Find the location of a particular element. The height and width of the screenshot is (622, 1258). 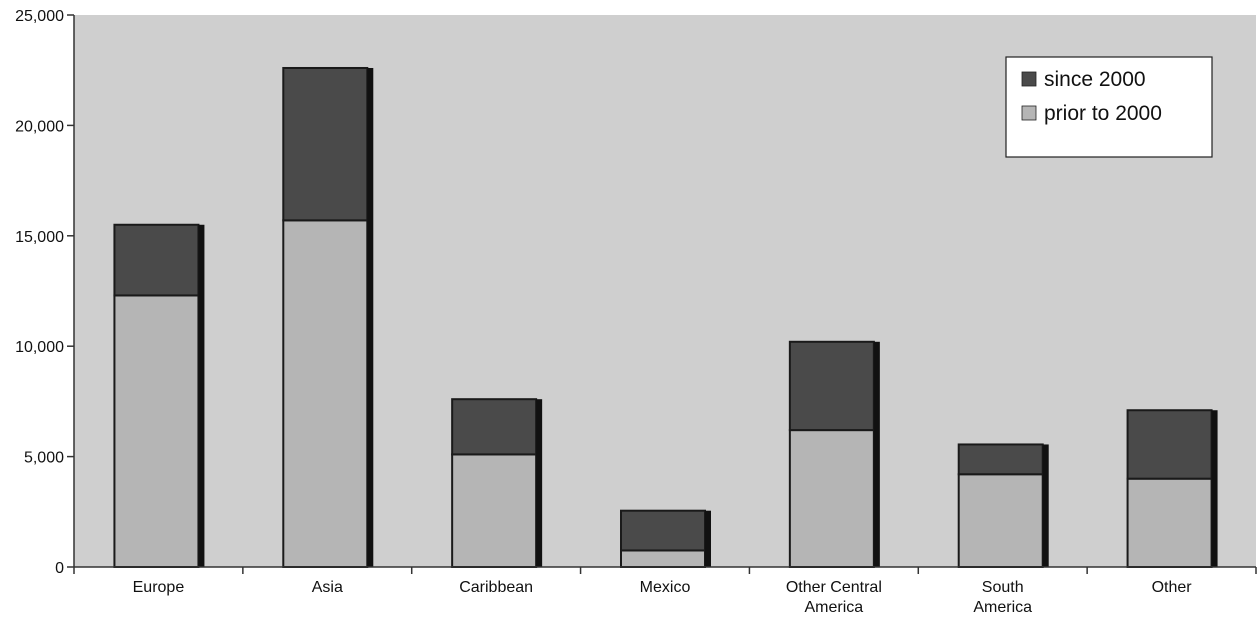

x-category-label: Caribbean is located at coordinates (496, 587).